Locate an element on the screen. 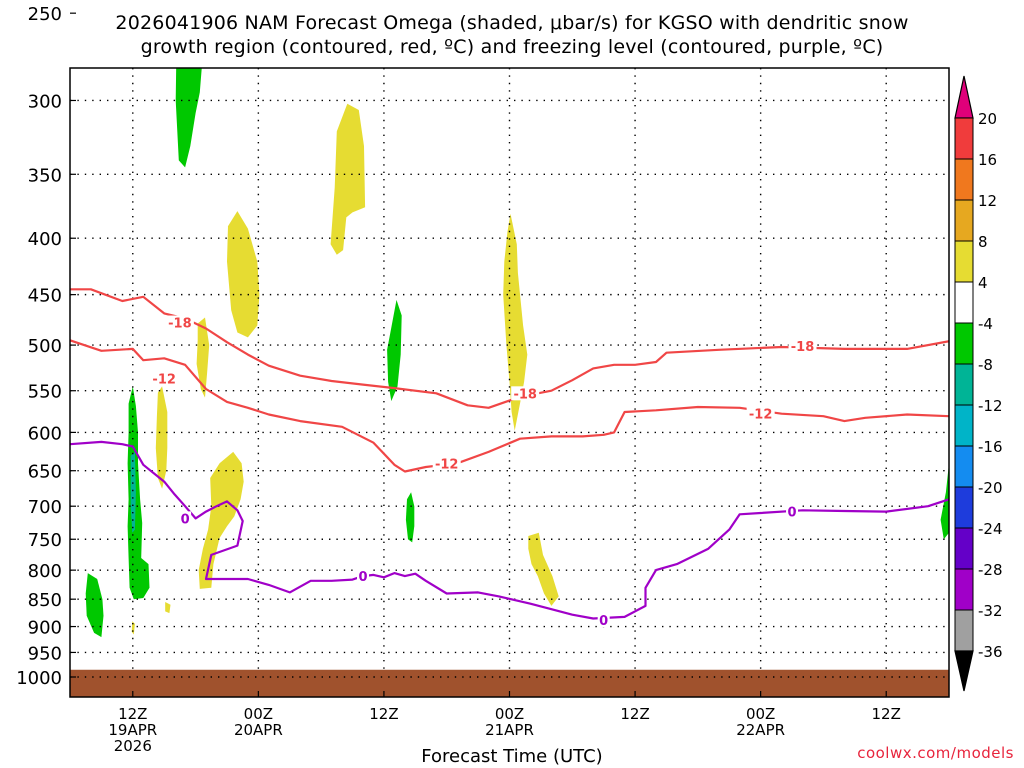 The image size is (1024, 768). contour-label-dgz_bottom-2: -12 is located at coordinates (447, 464).